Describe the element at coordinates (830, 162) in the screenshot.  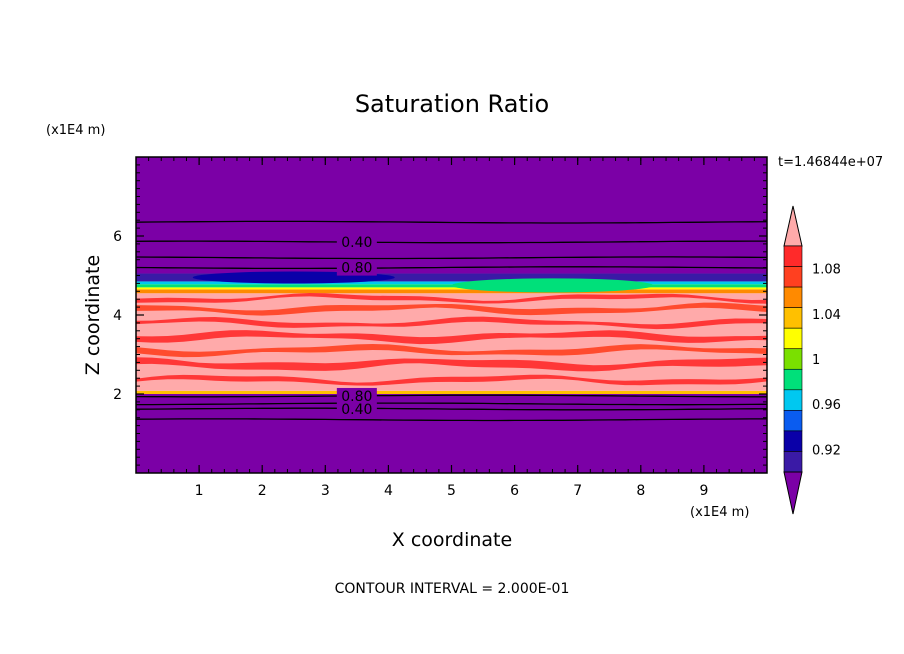
I see `time-label: t=1.46844e+07` at that location.